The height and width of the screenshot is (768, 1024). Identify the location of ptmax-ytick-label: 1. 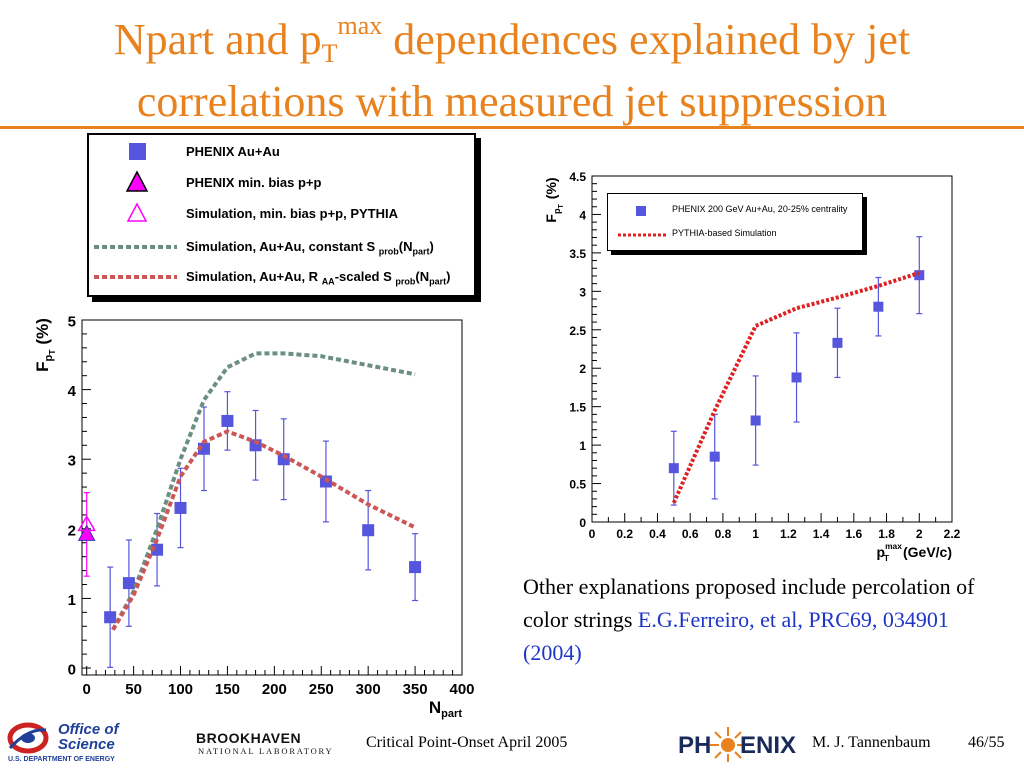
(582, 446).